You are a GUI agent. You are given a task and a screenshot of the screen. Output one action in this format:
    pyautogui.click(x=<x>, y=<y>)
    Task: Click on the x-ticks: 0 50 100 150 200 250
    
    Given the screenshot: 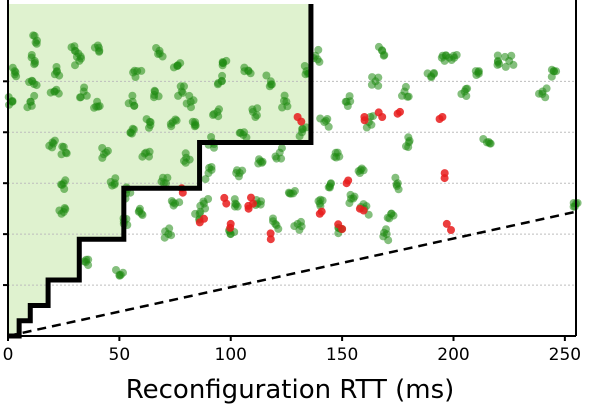 What is the action you would take?
    pyautogui.click(x=292, y=350)
    